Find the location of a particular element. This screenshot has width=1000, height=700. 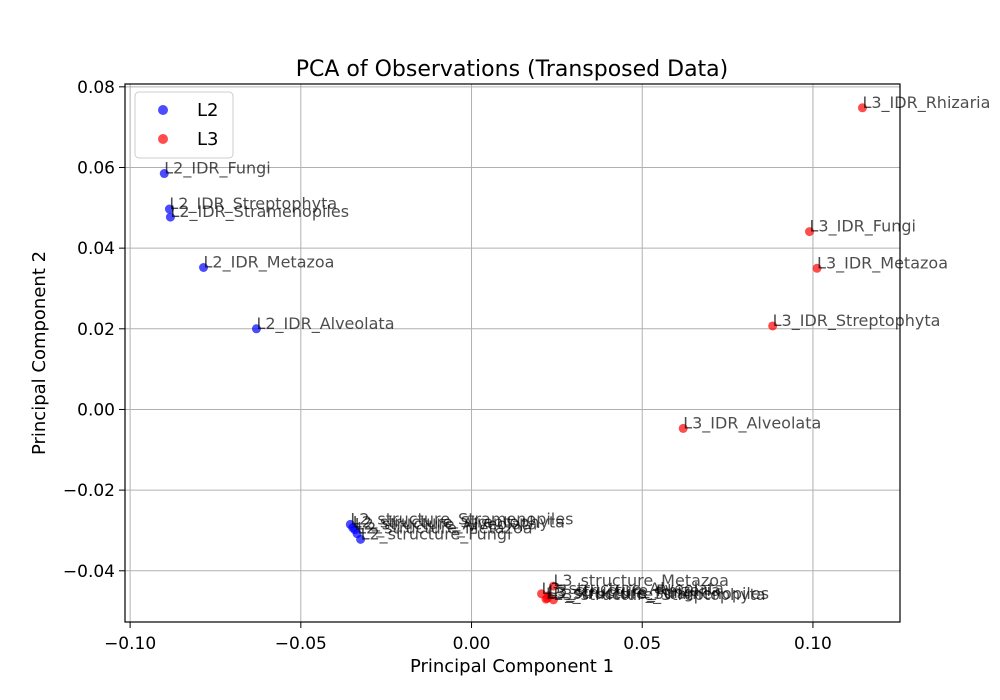

point-label: L3_IDR_Fungi is located at coordinates (863, 227).